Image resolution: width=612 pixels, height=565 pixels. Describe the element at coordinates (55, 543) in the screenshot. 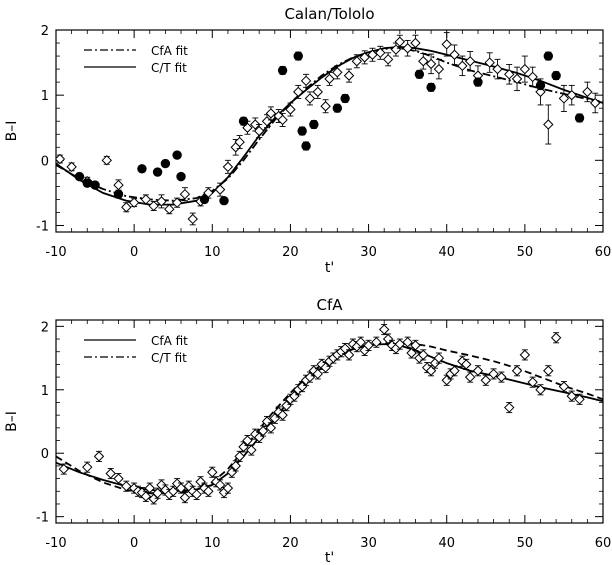

I see `chart-1-xtick-label: -10` at that location.